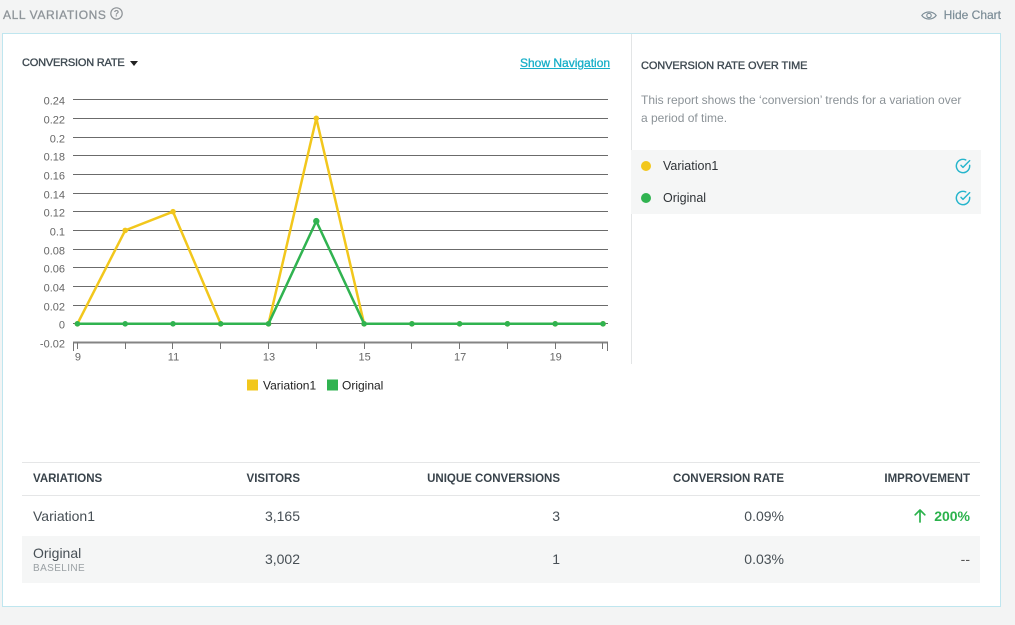 This screenshot has height=625, width=1015. What do you see at coordinates (57, 140) in the screenshot?
I see `svg-text: 0.2` at bounding box center [57, 140].